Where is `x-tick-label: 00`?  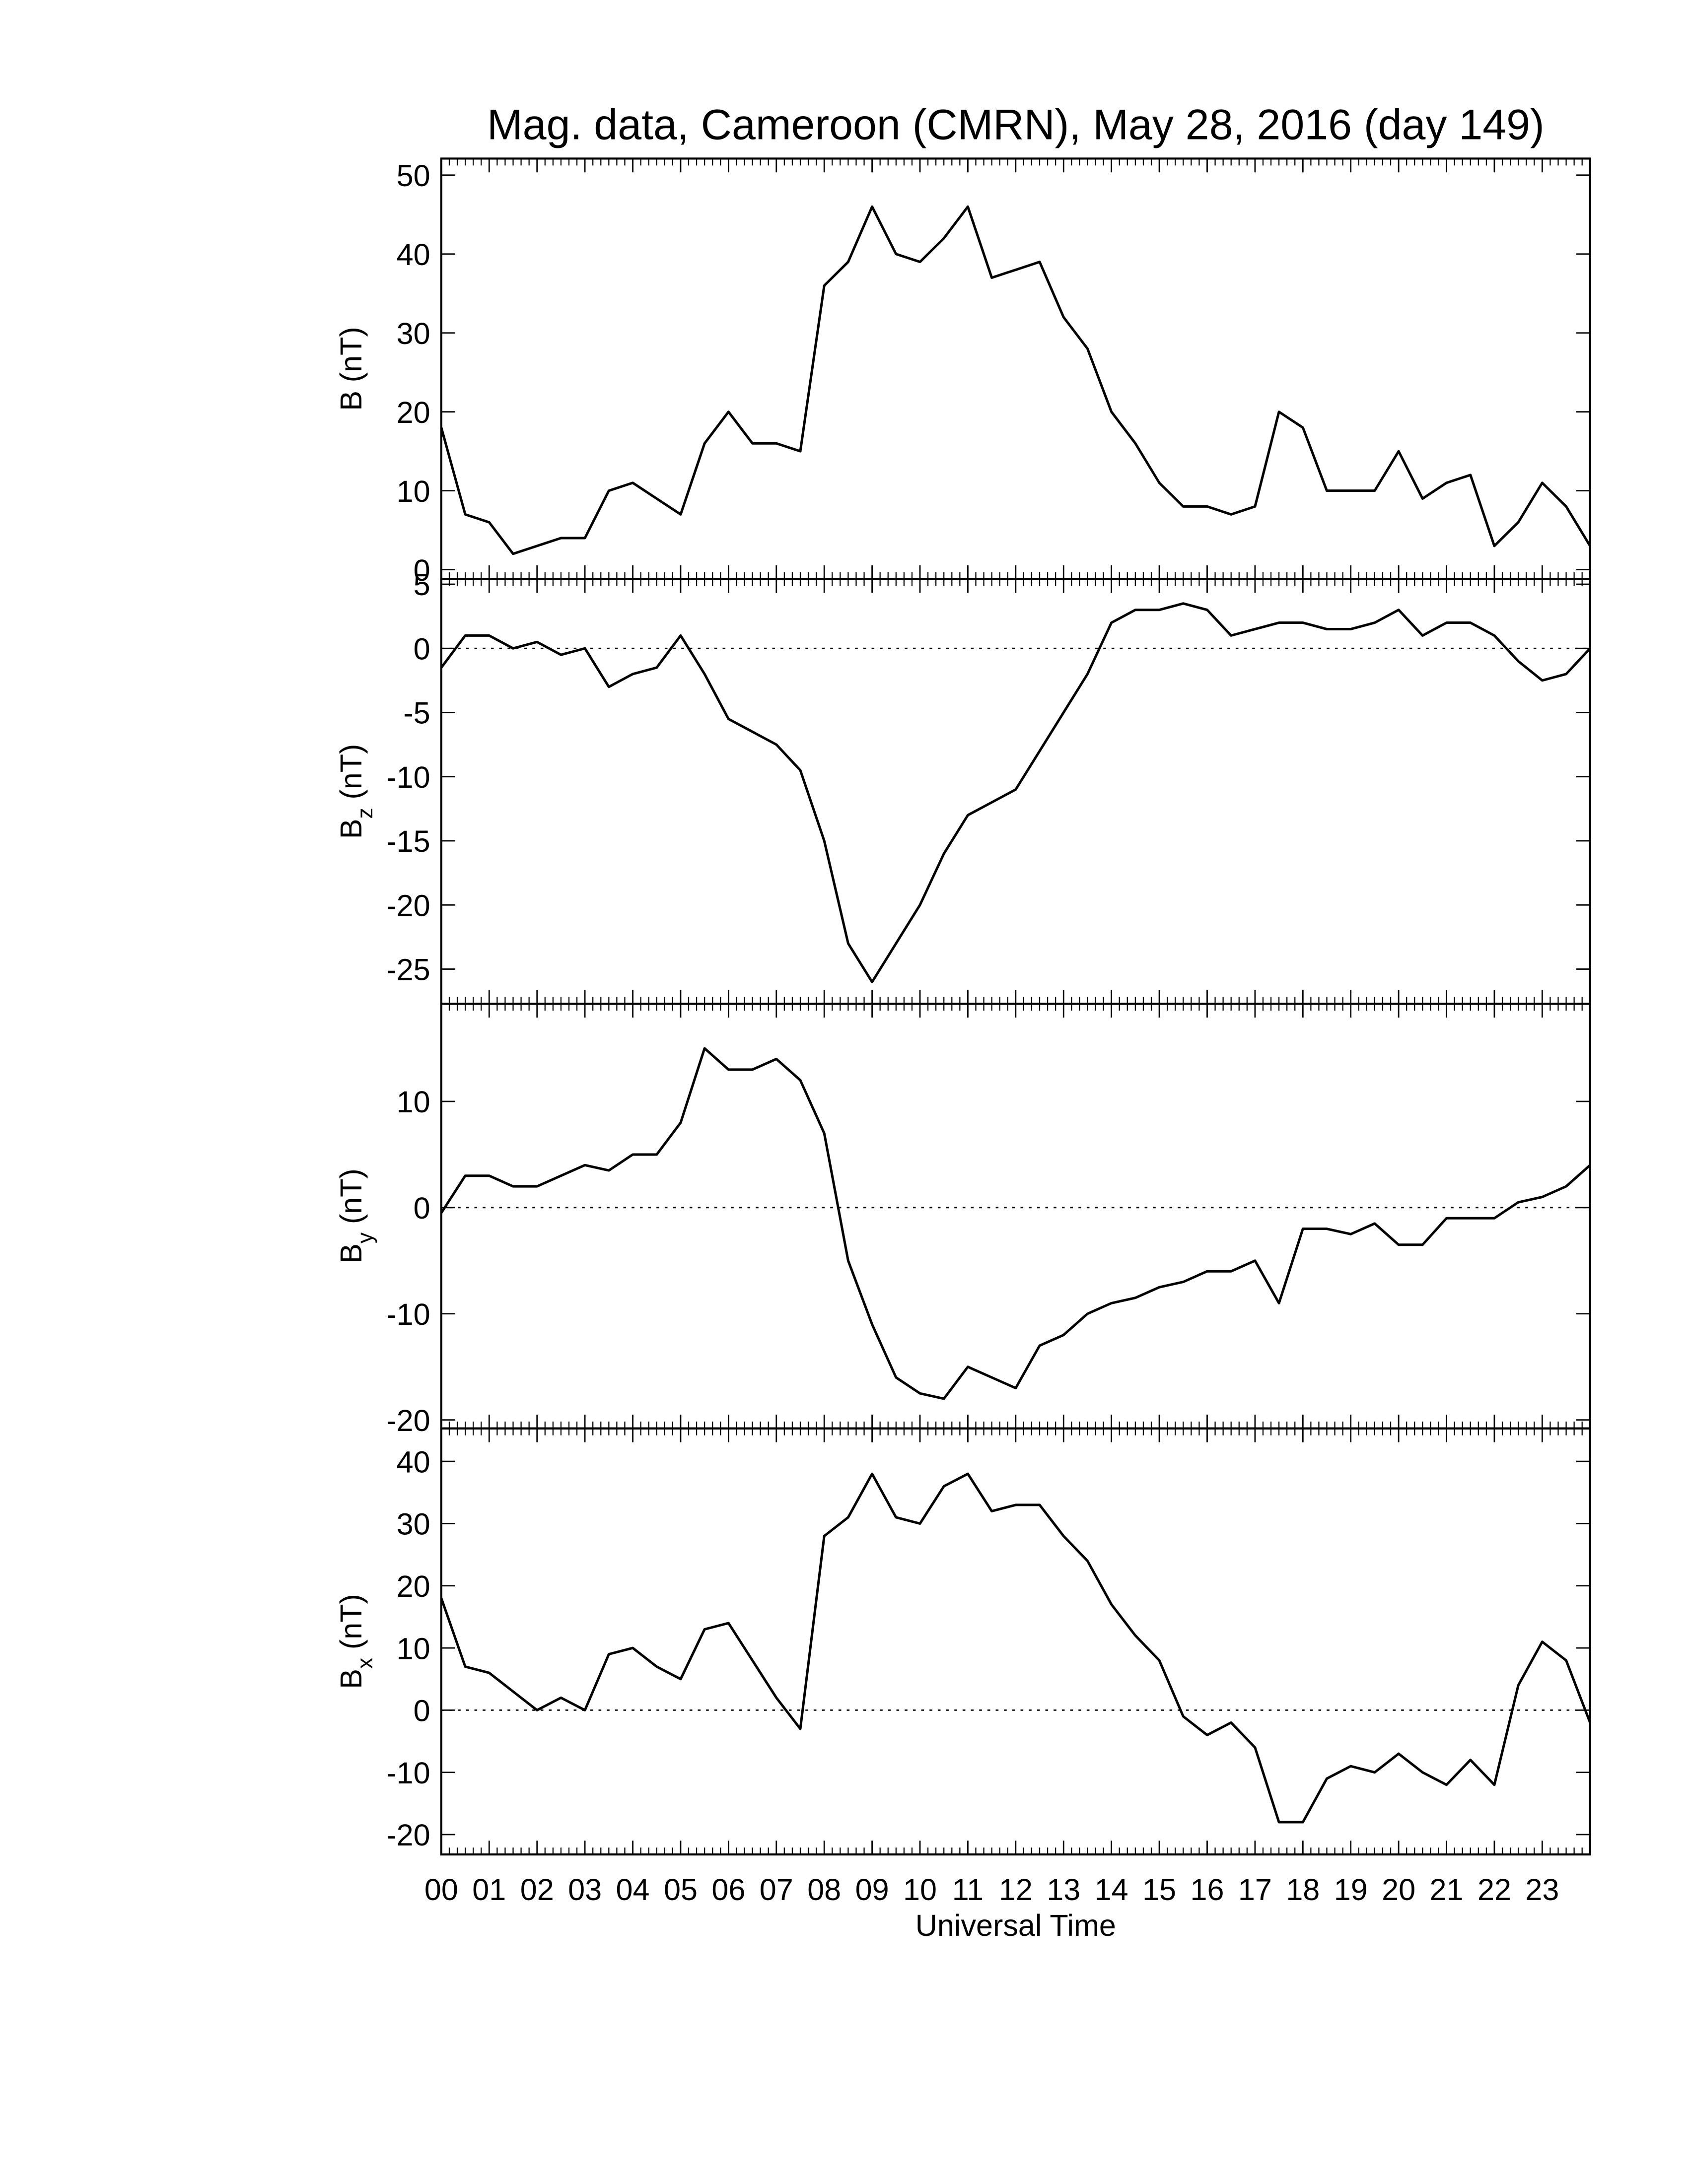 x-tick-label: 00 is located at coordinates (441, 1890).